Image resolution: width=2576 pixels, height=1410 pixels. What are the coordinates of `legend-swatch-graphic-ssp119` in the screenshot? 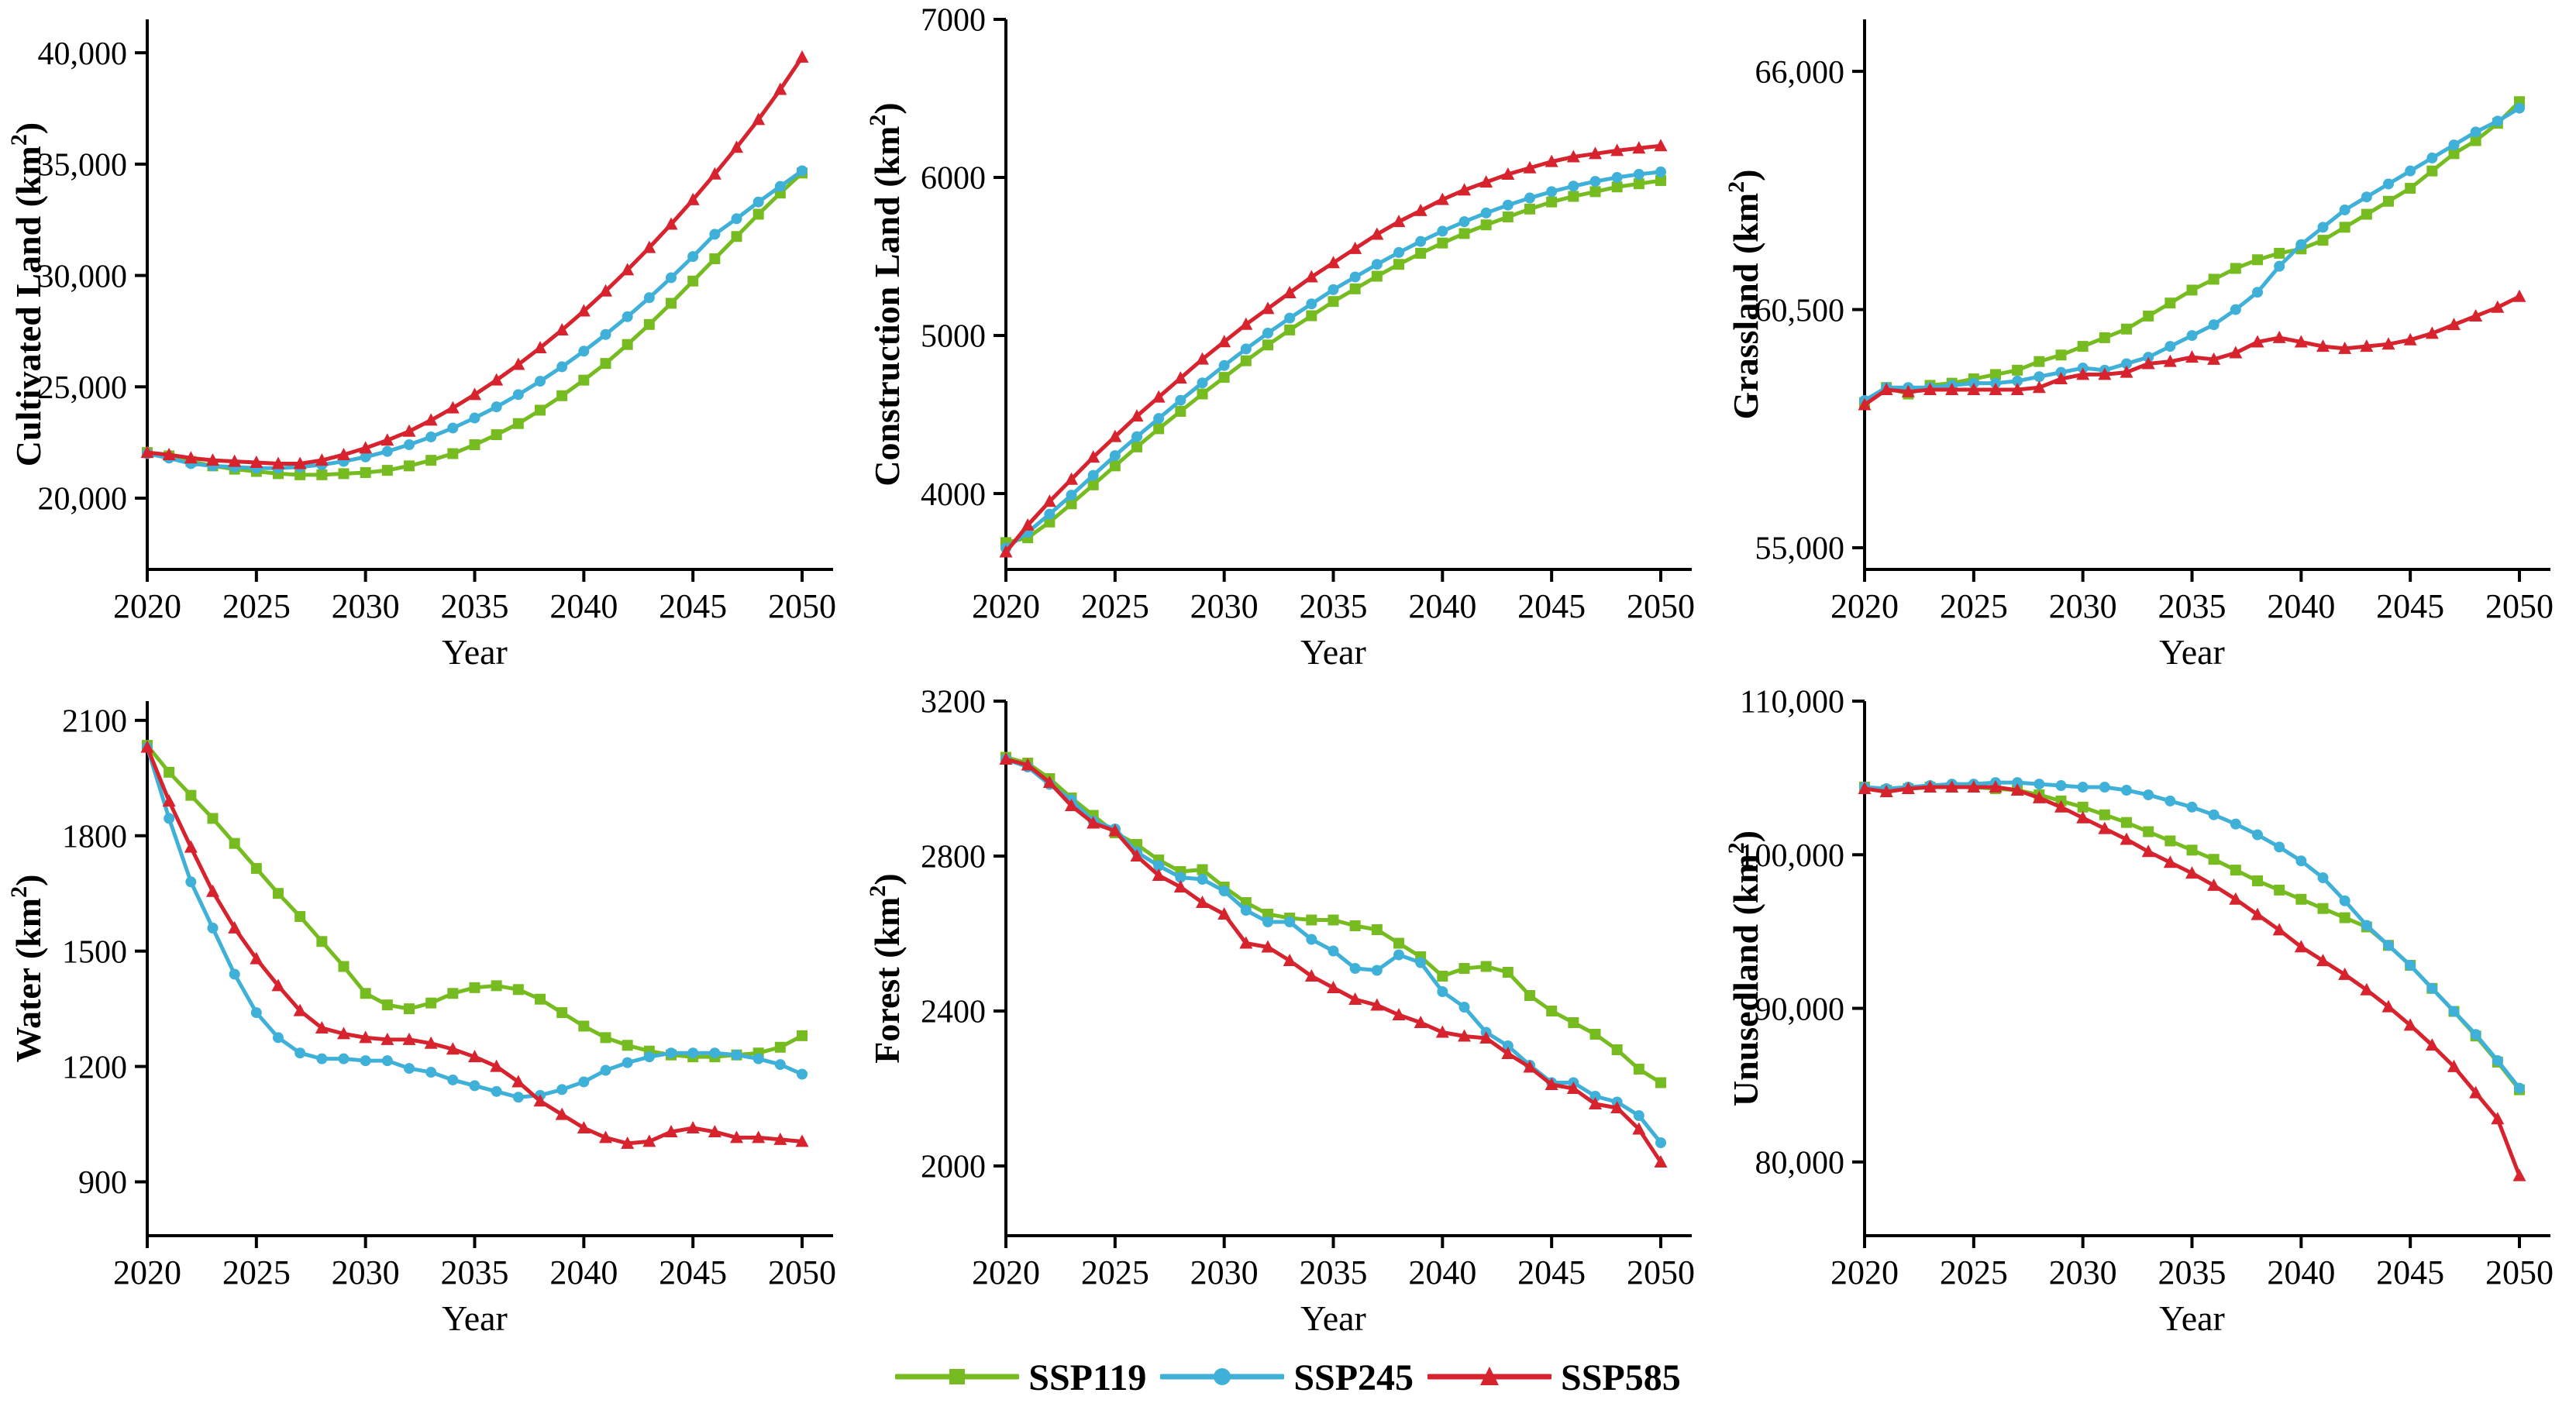 It's located at (957, 1376).